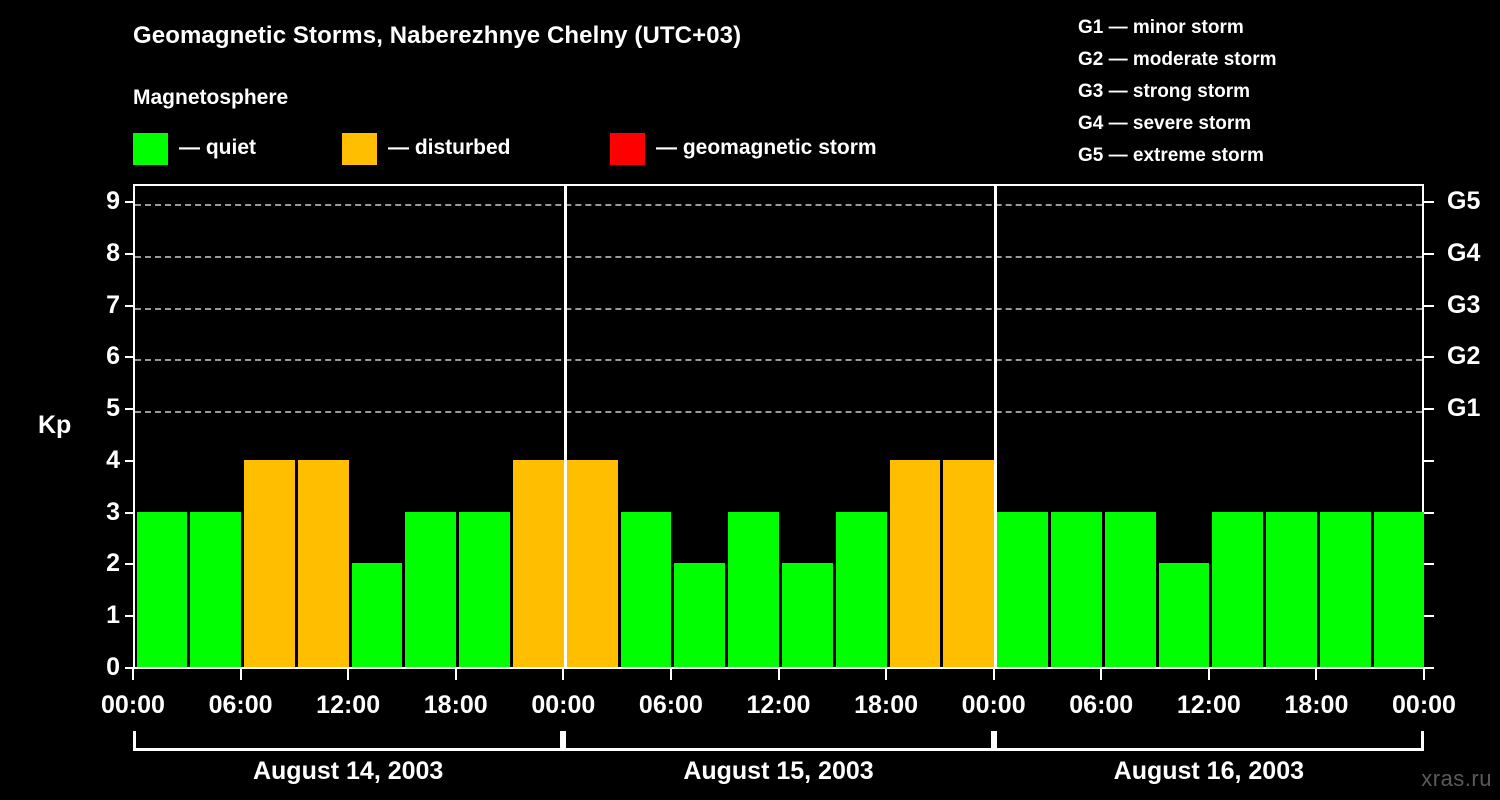 Image resolution: width=1500 pixels, height=800 pixels. Describe the element at coordinates (1208, 771) in the screenshot. I see `date-band-label: August 16, 2003` at that location.